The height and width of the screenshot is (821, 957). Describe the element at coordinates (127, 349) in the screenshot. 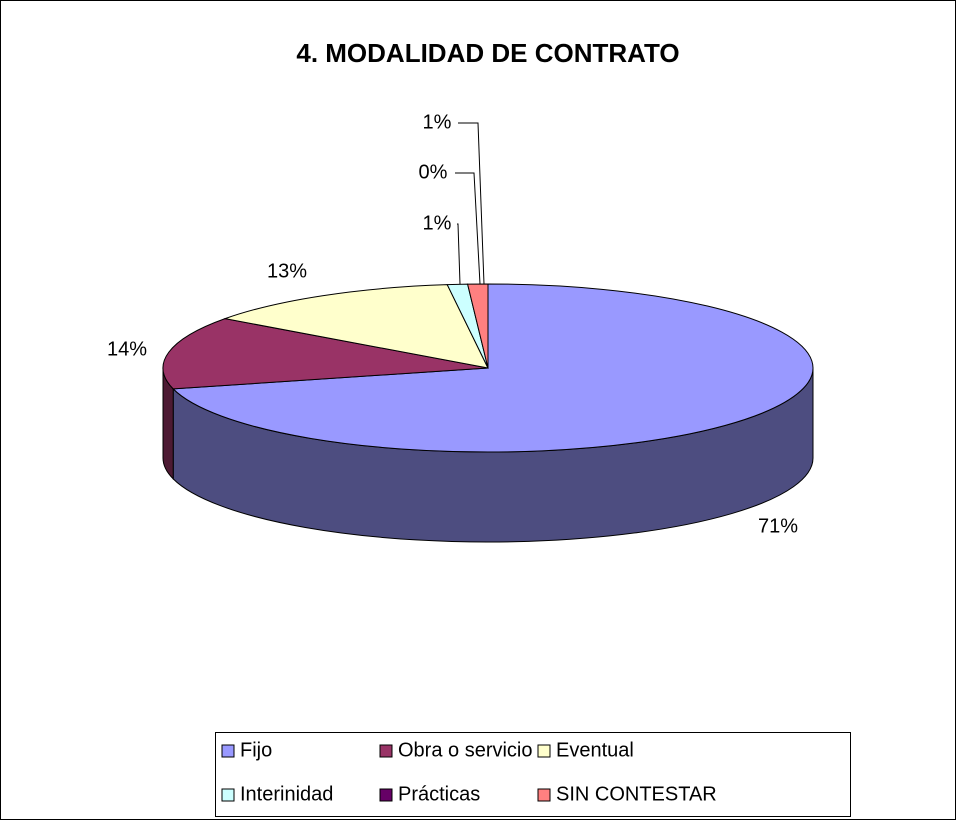

I see `data-label: 14%` at that location.